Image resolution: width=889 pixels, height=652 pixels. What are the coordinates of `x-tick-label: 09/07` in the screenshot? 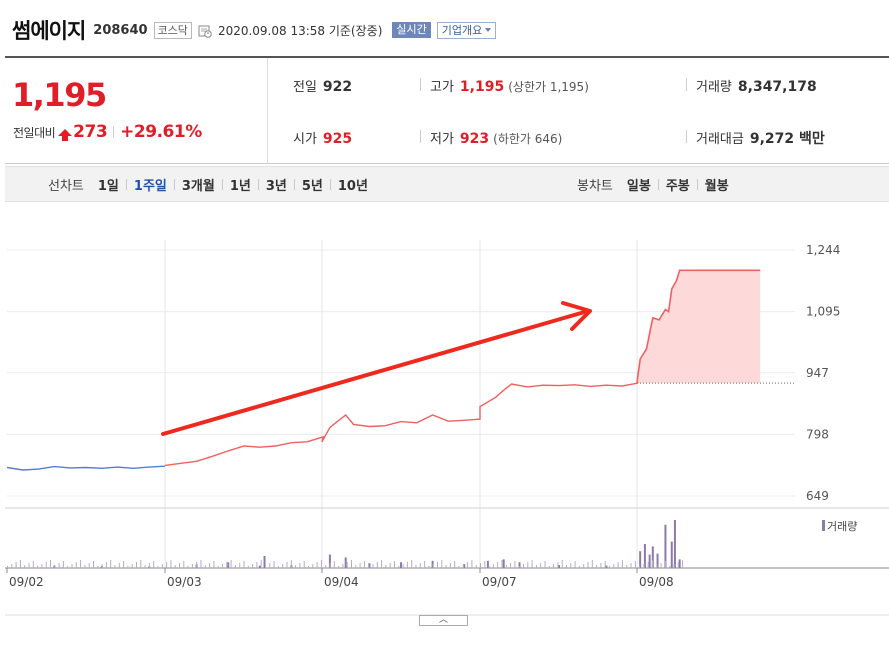 It's located at (499, 582).